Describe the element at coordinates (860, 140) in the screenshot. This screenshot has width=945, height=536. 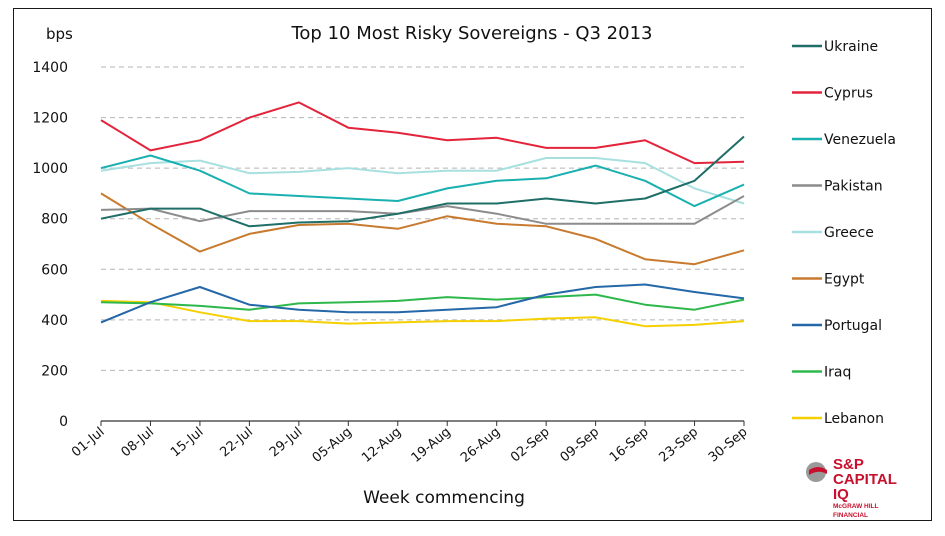
I see `legend-label: Venezuela` at that location.